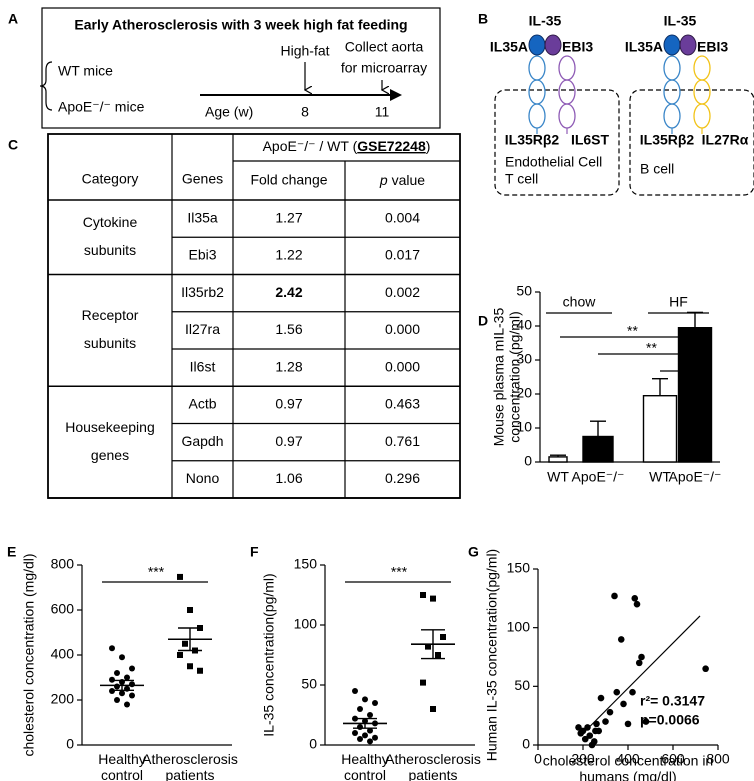 Image resolution: width=754 pixels, height=781 pixels. I want to click on x-tick-label: 600, so click(673, 759).